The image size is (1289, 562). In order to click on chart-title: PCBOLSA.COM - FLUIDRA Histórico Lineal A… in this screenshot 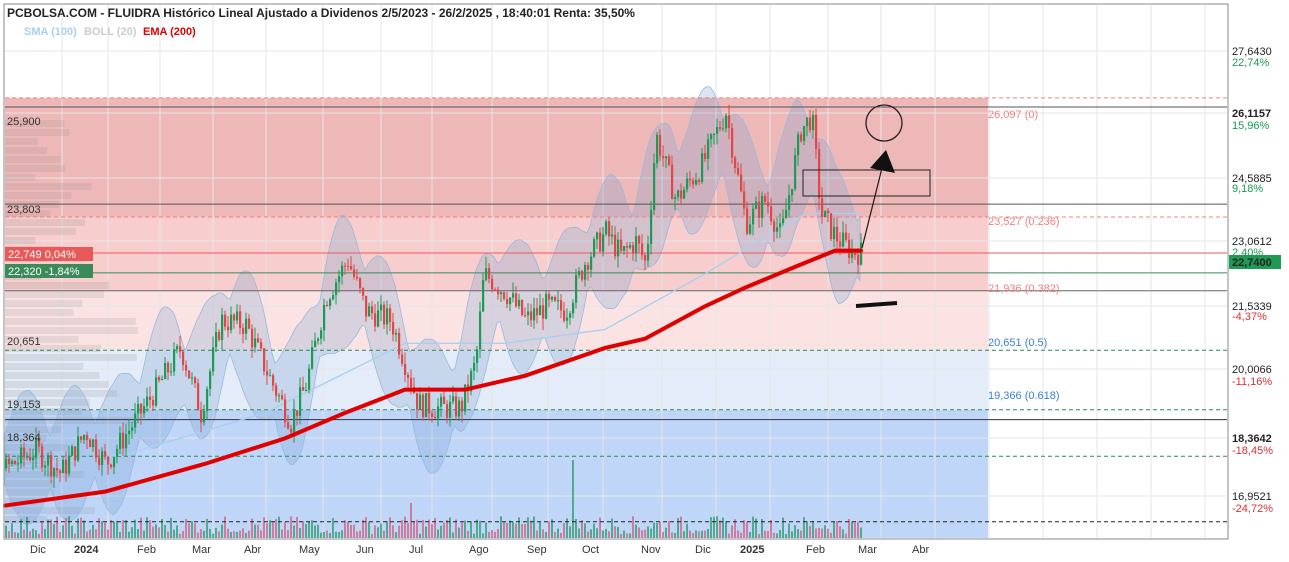, I will do `click(321, 13)`.